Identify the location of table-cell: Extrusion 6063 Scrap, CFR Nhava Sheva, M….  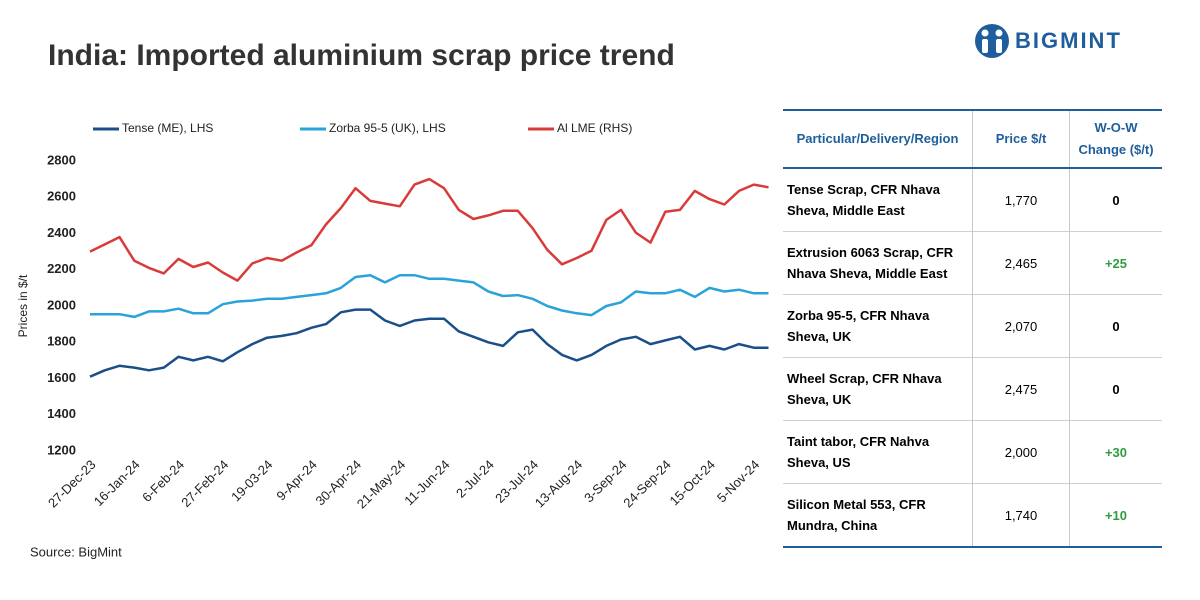
(878, 263).